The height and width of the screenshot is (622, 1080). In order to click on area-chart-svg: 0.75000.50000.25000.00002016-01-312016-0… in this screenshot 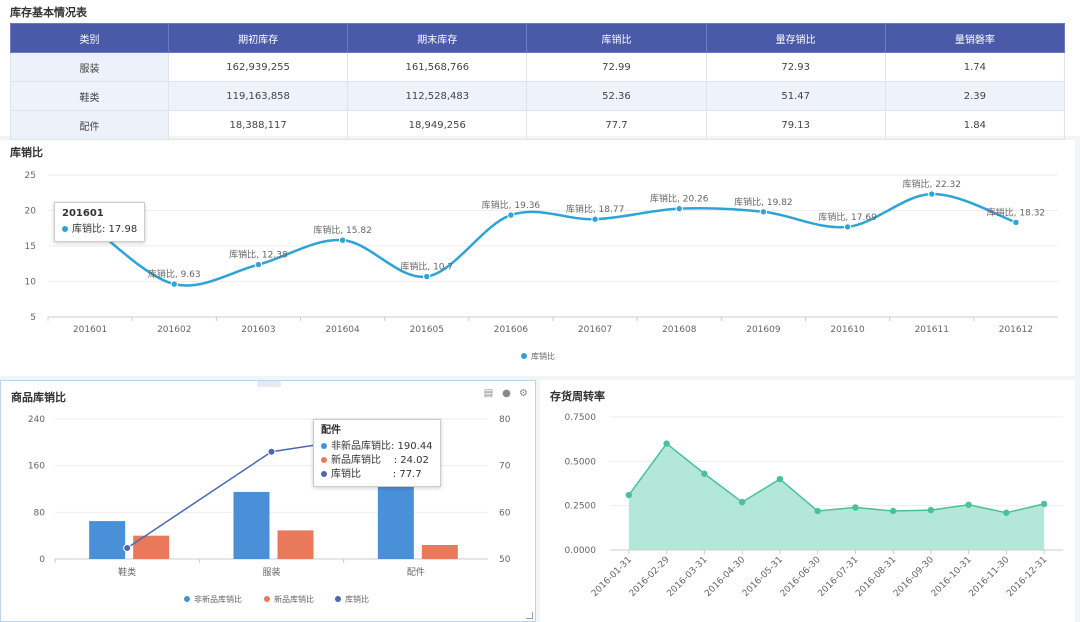, I will do `click(814, 506)`.